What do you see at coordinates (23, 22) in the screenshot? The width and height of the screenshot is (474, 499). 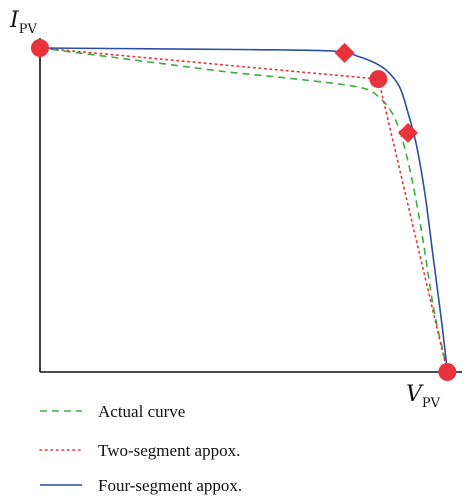 I see `y-axis-label: IPV` at bounding box center [23, 22].